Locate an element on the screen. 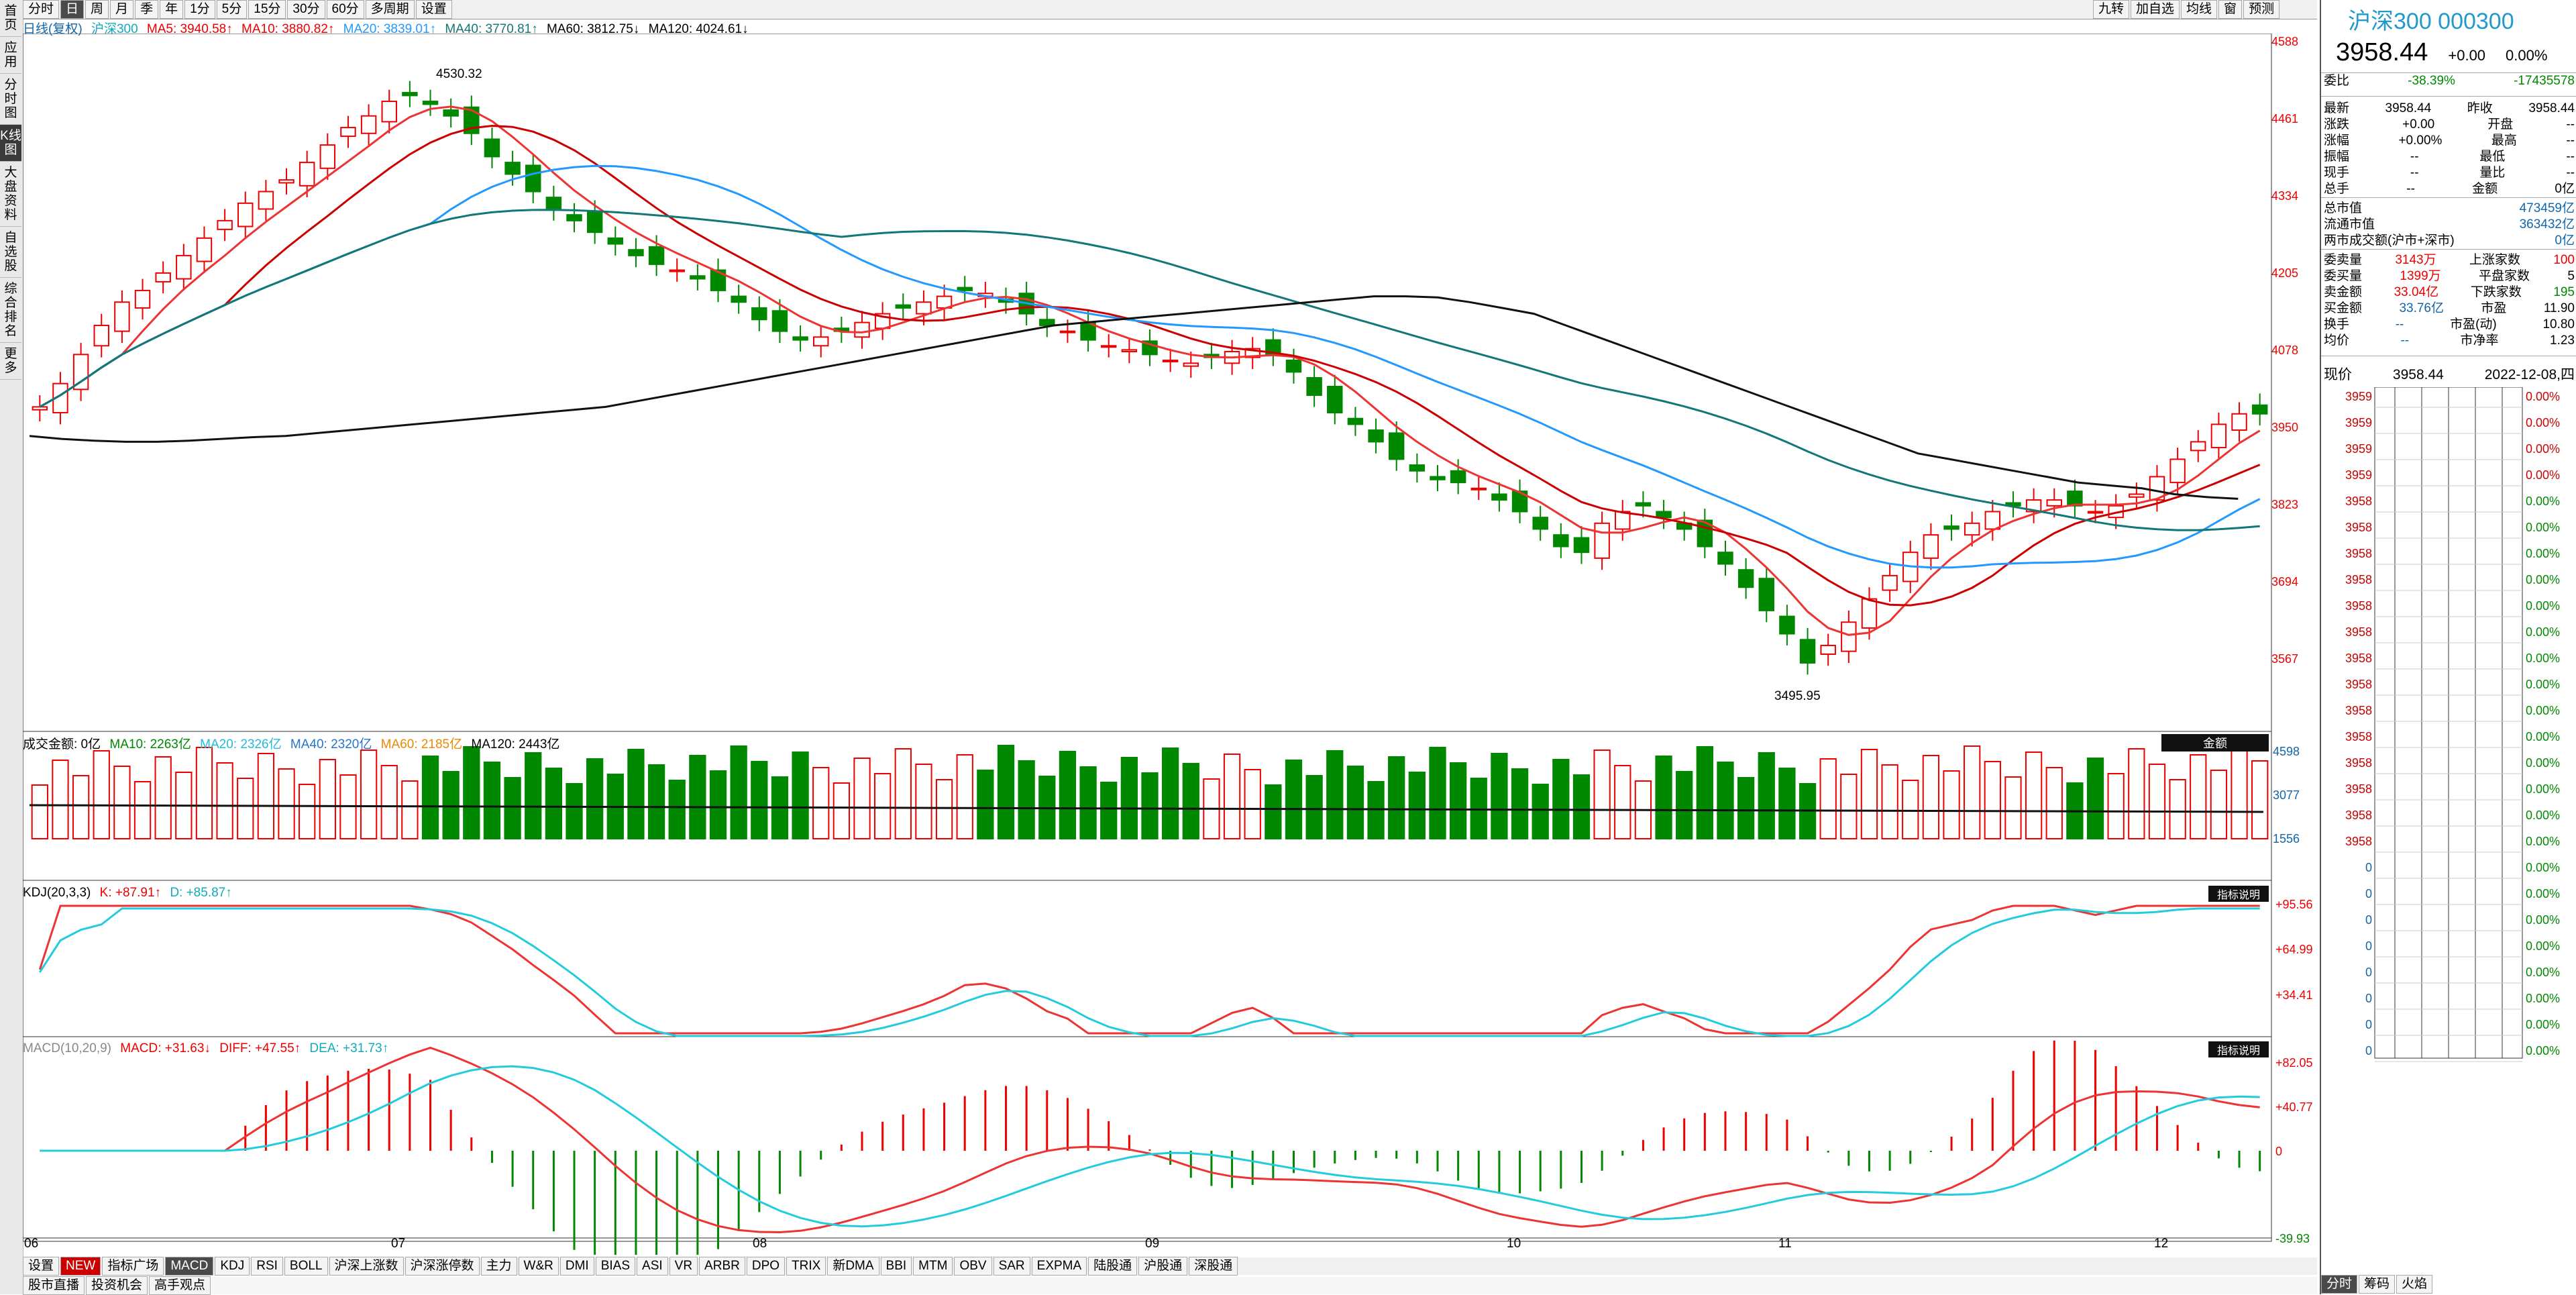  indicator-tab: VR is located at coordinates (683, 1266).